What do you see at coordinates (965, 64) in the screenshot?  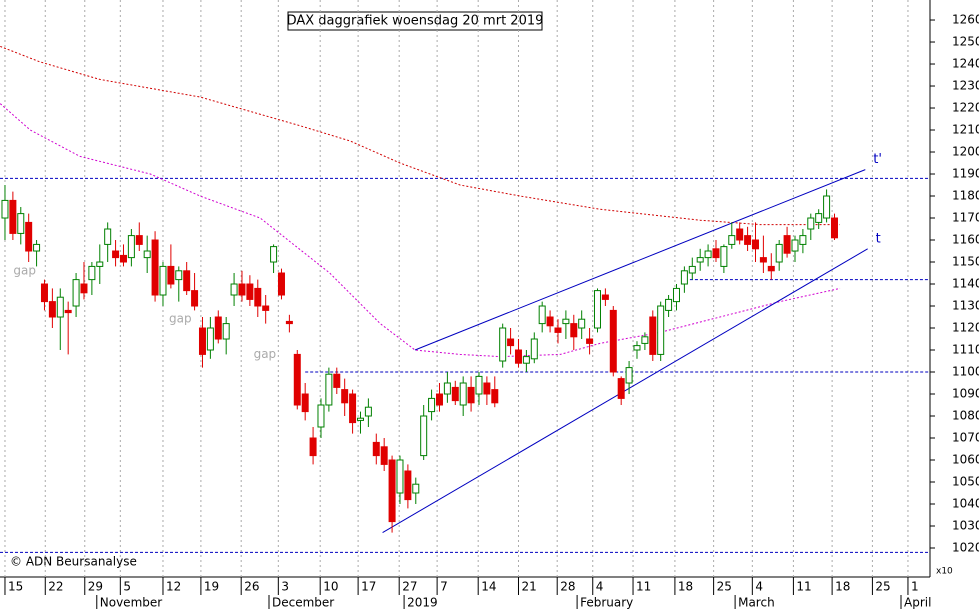 I see `y-tick-label: 1240` at bounding box center [965, 64].